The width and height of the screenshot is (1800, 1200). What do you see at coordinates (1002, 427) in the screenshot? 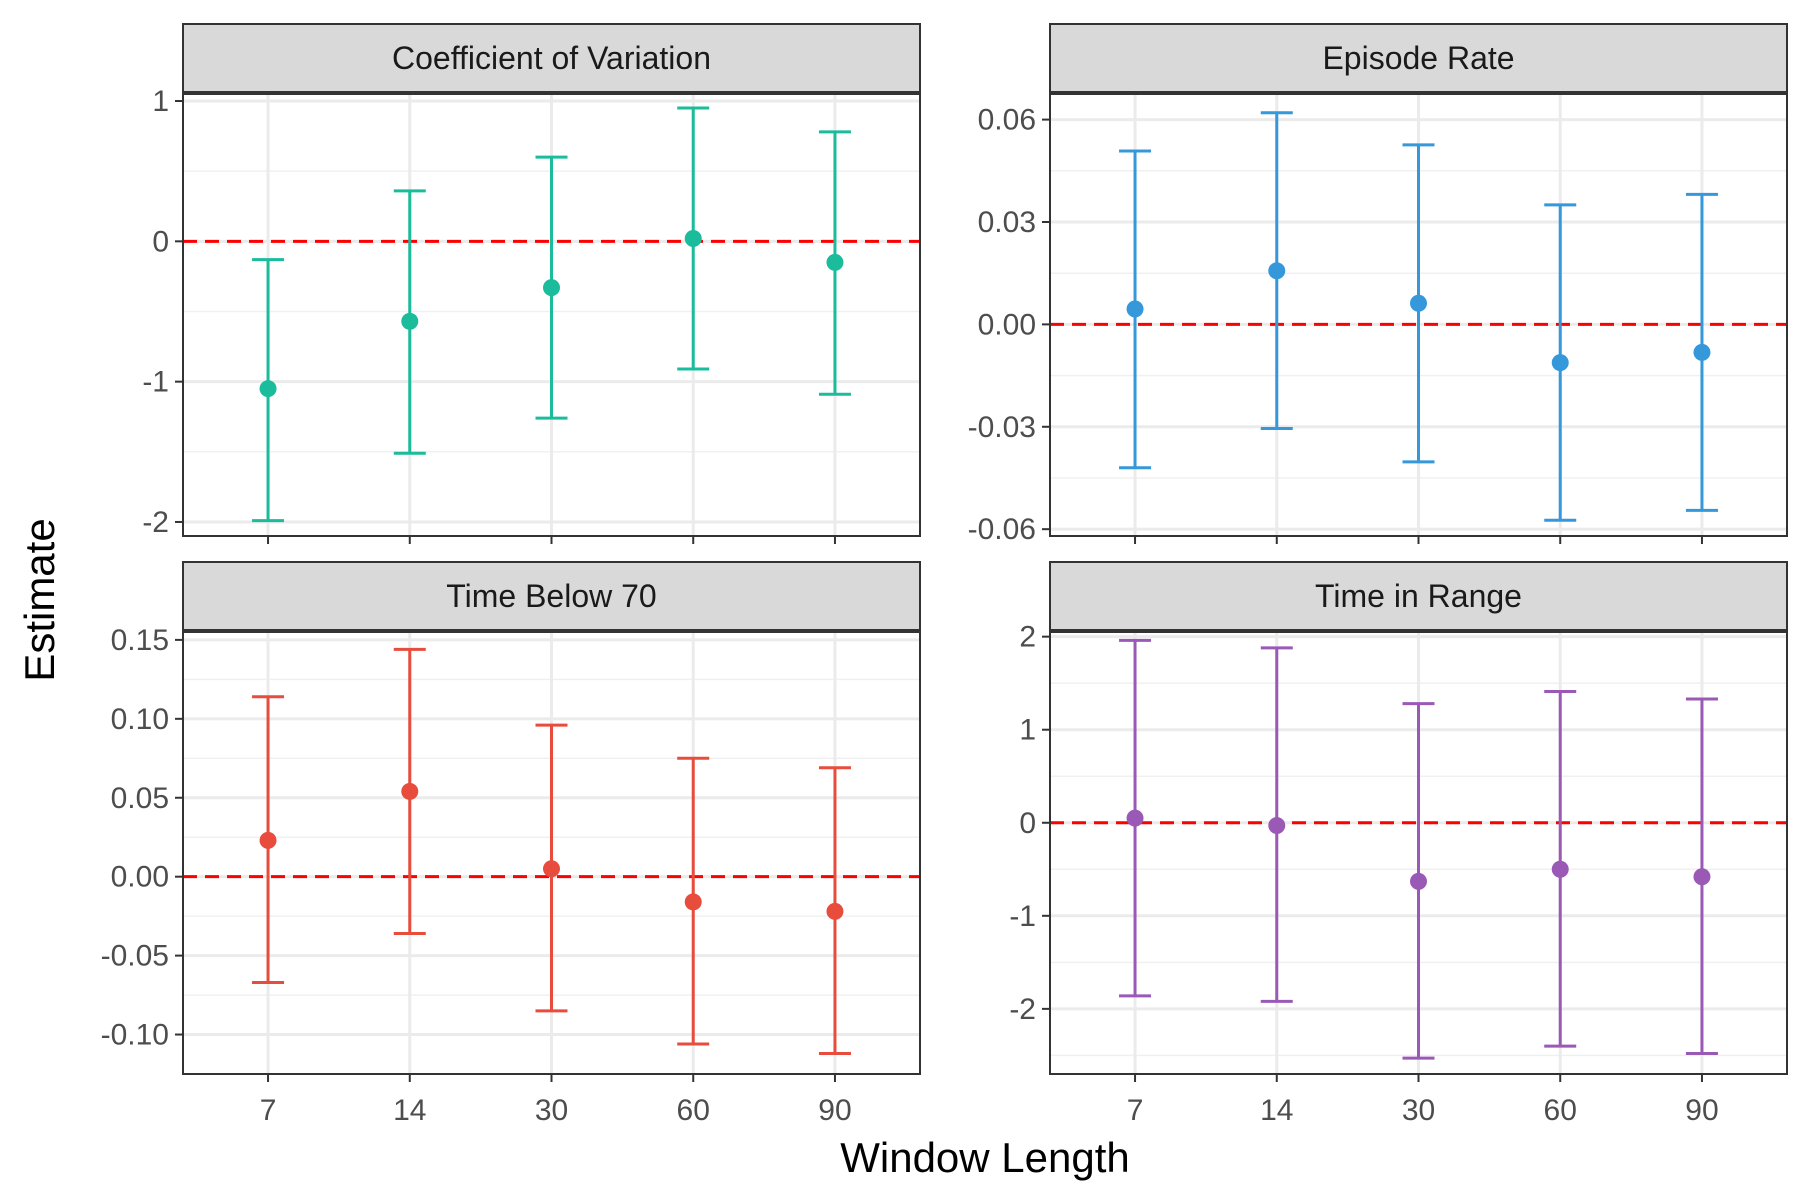
I see `y-tick-label: -0.03` at bounding box center [1002, 427].